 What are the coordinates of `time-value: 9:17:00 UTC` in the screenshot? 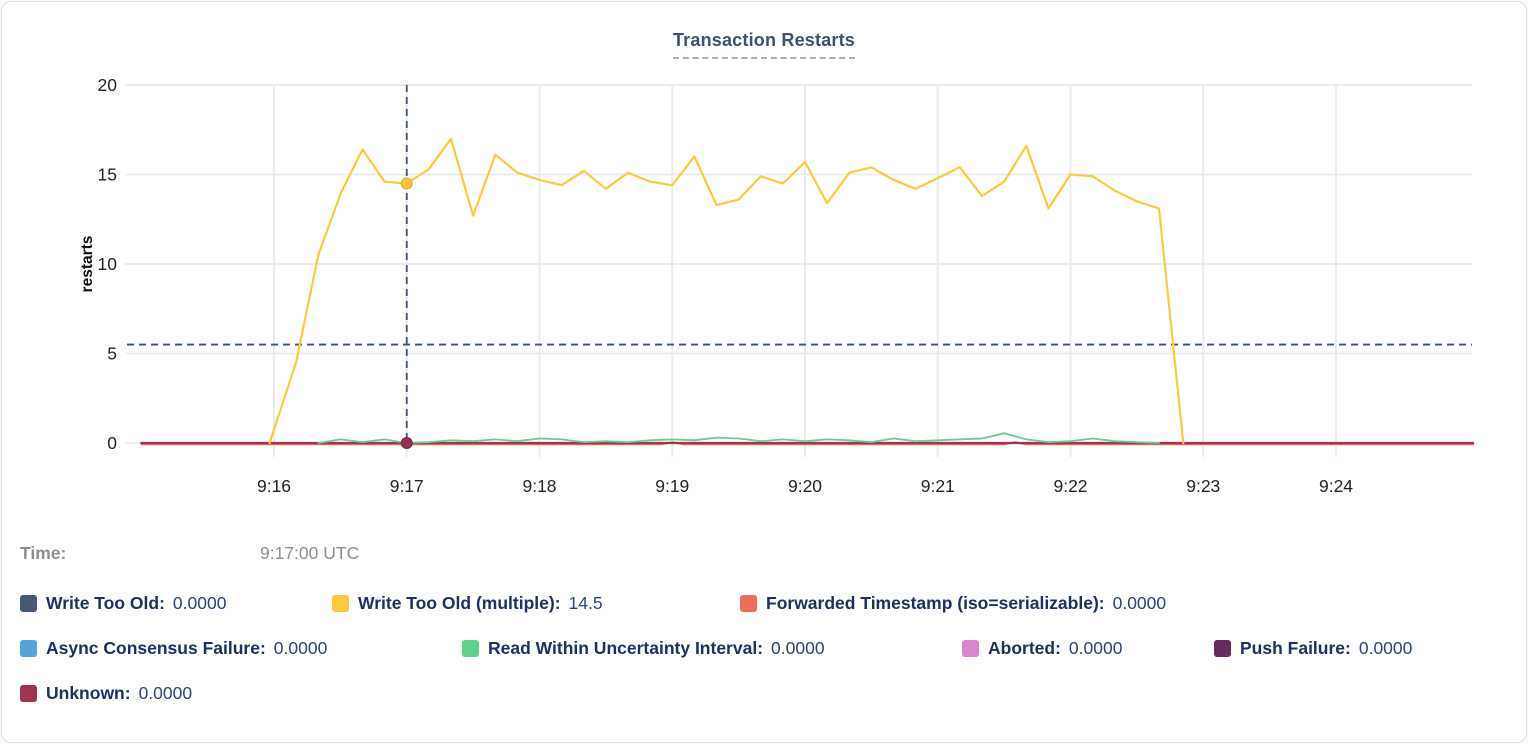 It's located at (310, 553).